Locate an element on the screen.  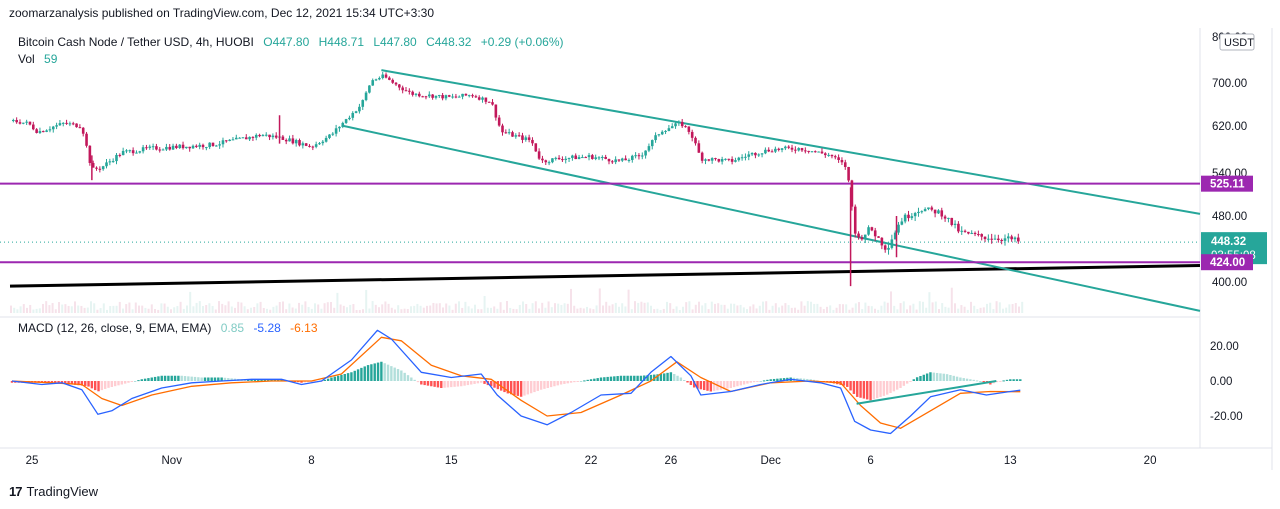
time-tick-label: 20 is located at coordinates (1150, 461).